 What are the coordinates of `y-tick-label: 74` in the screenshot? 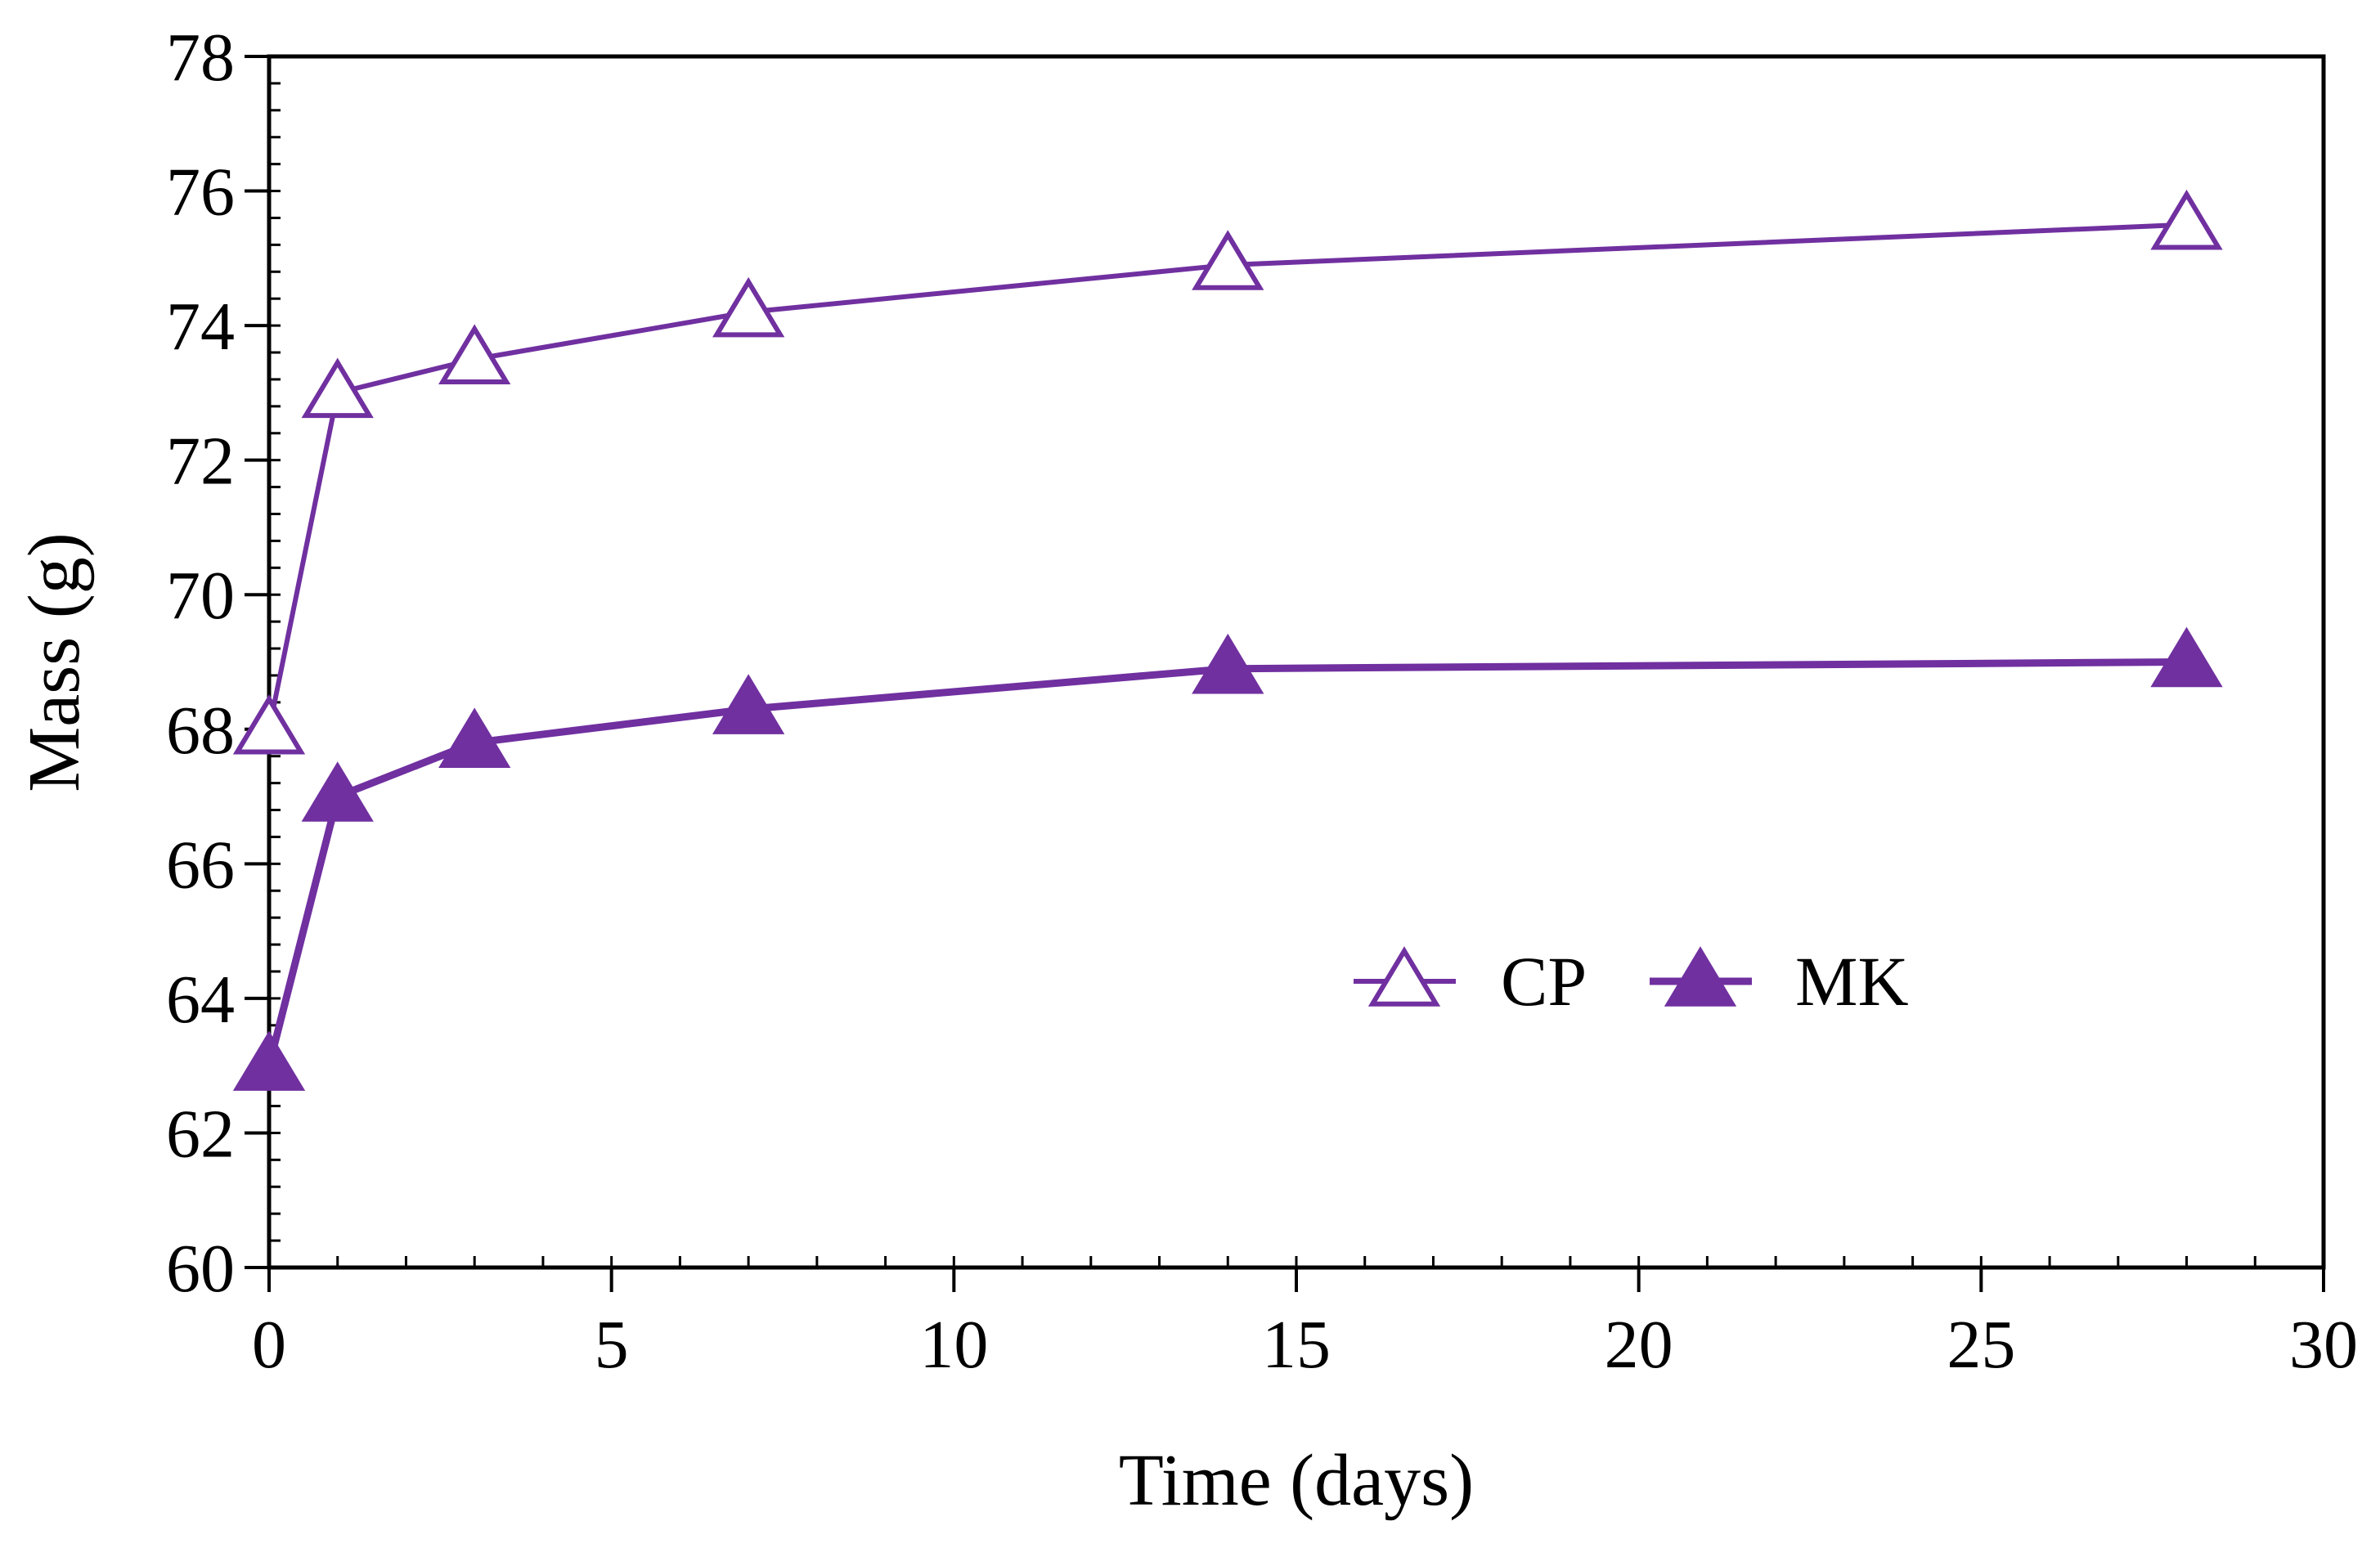 It's located at (200, 327).